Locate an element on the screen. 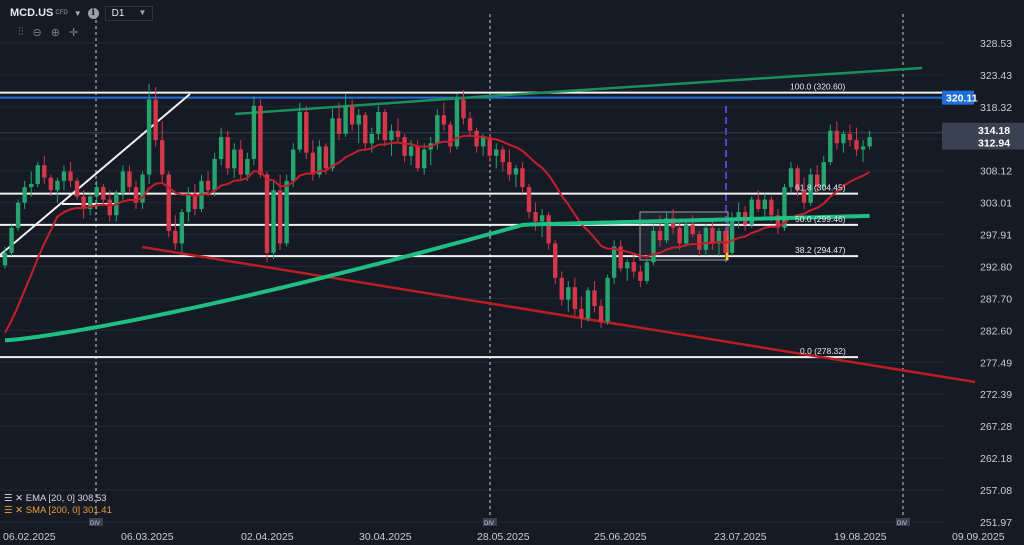  timeframe-dropdown-icon: ▼ is located at coordinates (142, 12).